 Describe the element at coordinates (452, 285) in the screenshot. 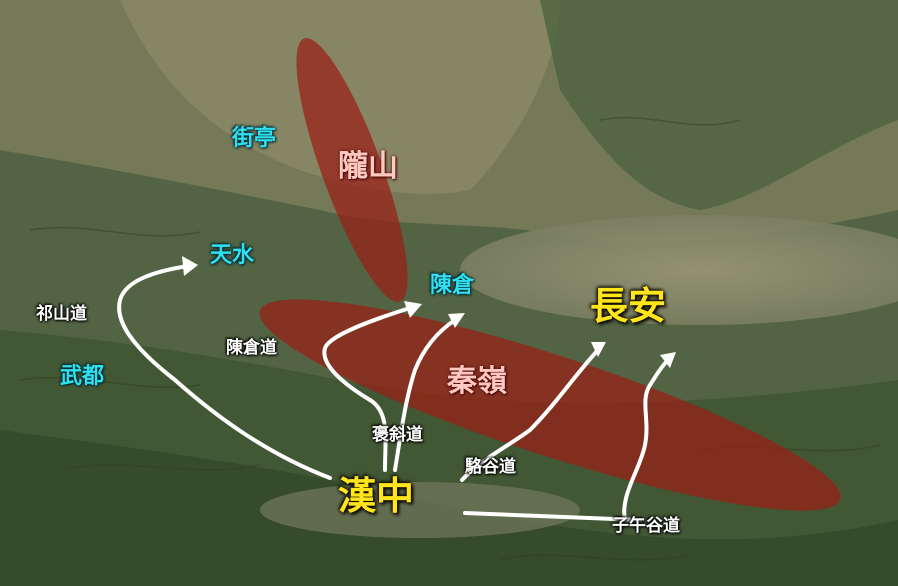

I see `place-chencang: 陳倉` at that location.